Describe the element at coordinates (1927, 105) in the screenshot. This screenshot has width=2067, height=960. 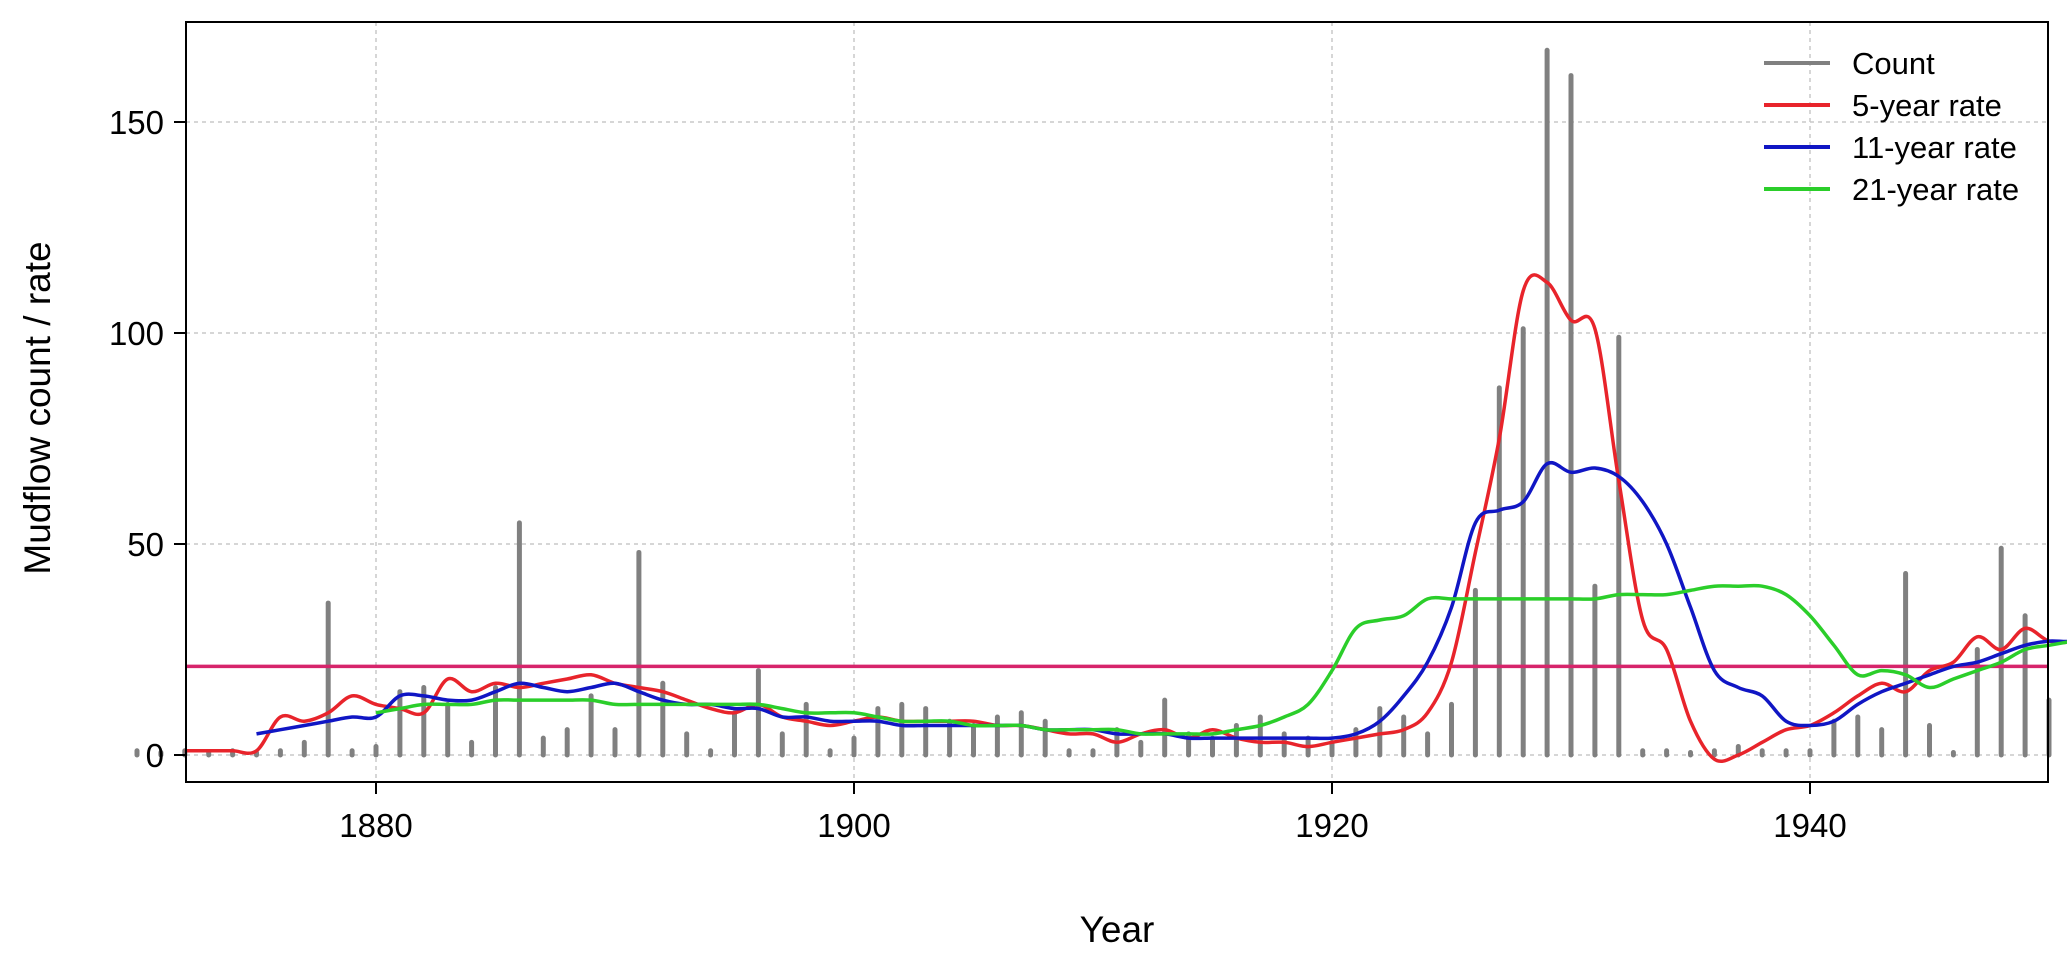
I see `legend-label: 5-year rate` at that location.